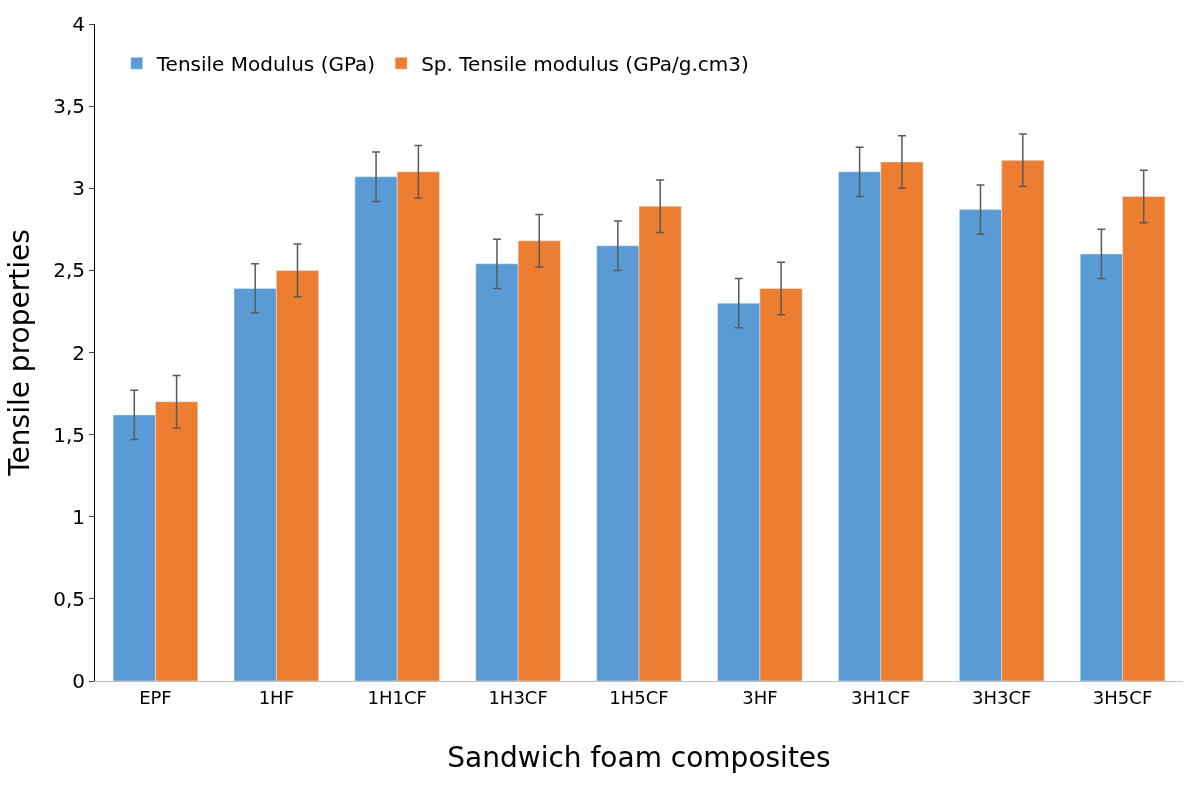  What do you see at coordinates (78, 352) in the screenshot?
I see `y-tick-label: 2` at bounding box center [78, 352].